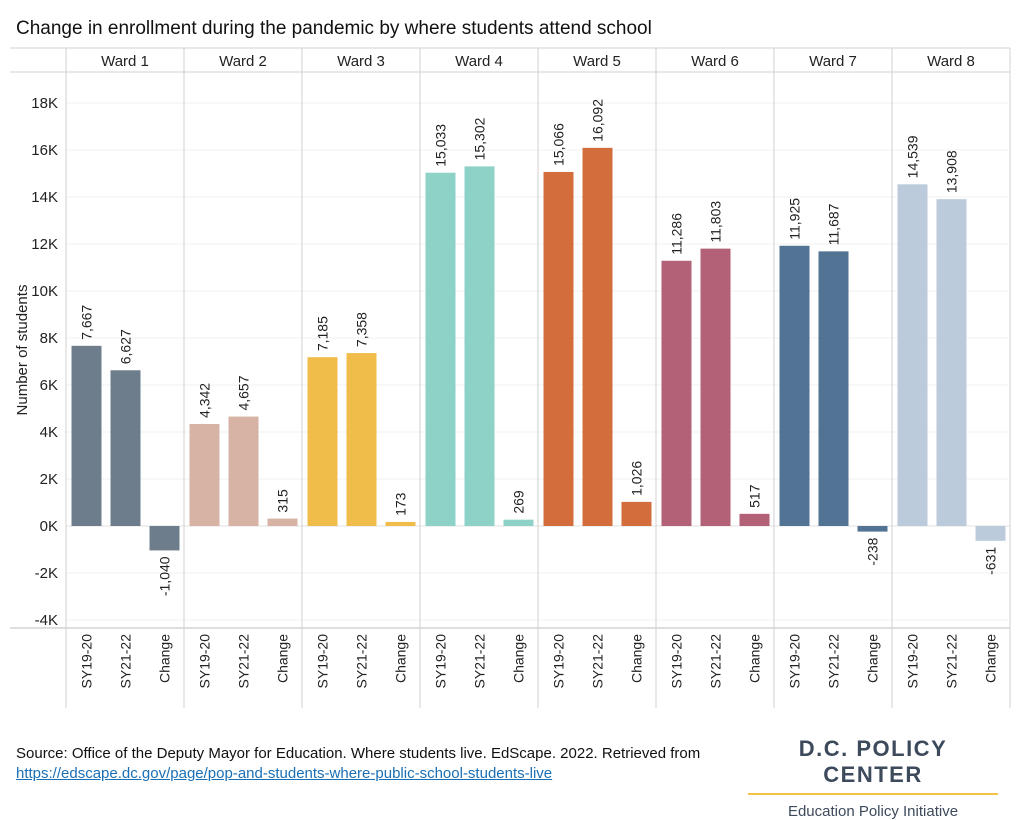 The height and width of the screenshot is (820, 1024). Describe the element at coordinates (44, 291) in the screenshot. I see `y-tick-label: 10K` at that location.